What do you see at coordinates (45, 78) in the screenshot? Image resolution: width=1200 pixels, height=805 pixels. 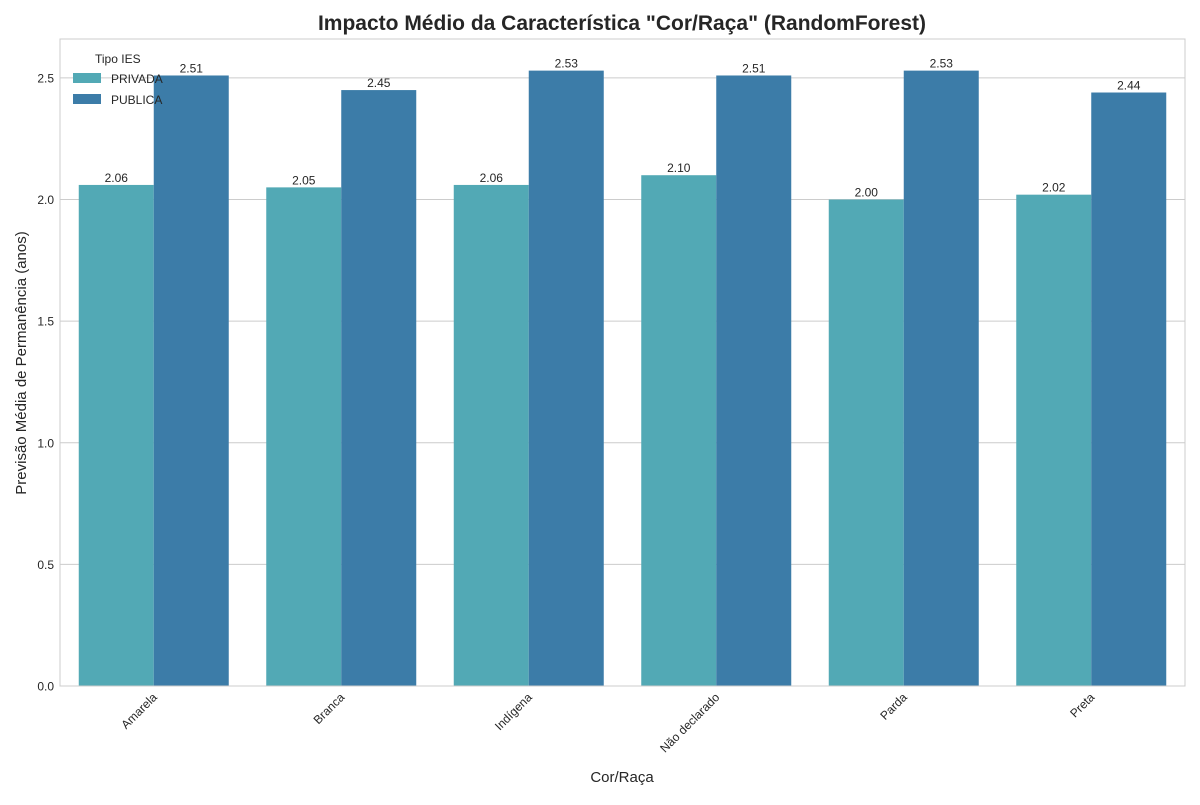 I see `y-tick-label: 2.5` at bounding box center [45, 78].